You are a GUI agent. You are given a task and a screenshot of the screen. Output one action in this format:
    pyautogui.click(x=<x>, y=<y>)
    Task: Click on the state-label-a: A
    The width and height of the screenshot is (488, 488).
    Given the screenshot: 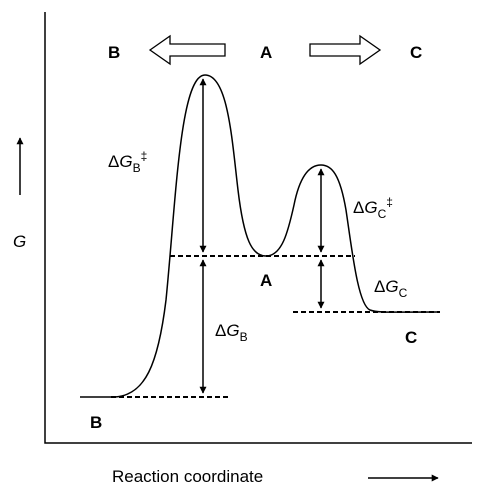 What is the action you would take?
    pyautogui.click(x=266, y=280)
    